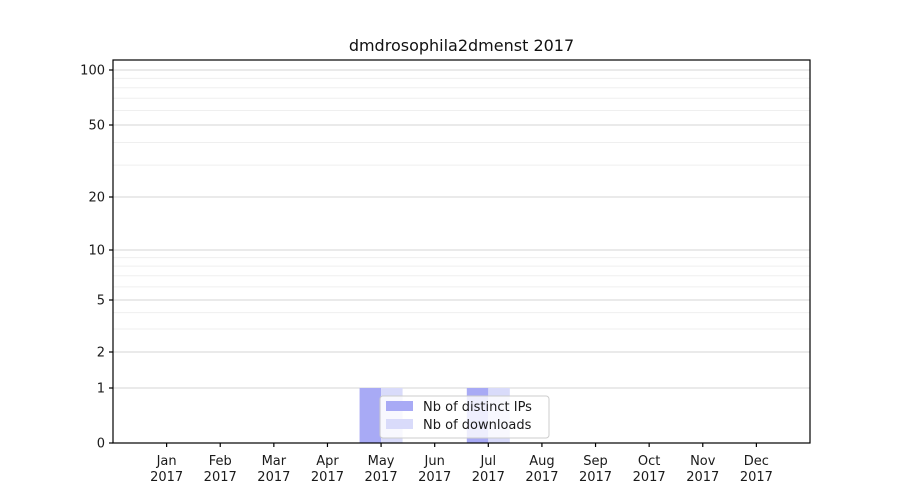 The width and height of the screenshot is (900, 500). What do you see at coordinates (92, 71) in the screenshot?
I see `y-tick-label: 100` at bounding box center [92, 71].